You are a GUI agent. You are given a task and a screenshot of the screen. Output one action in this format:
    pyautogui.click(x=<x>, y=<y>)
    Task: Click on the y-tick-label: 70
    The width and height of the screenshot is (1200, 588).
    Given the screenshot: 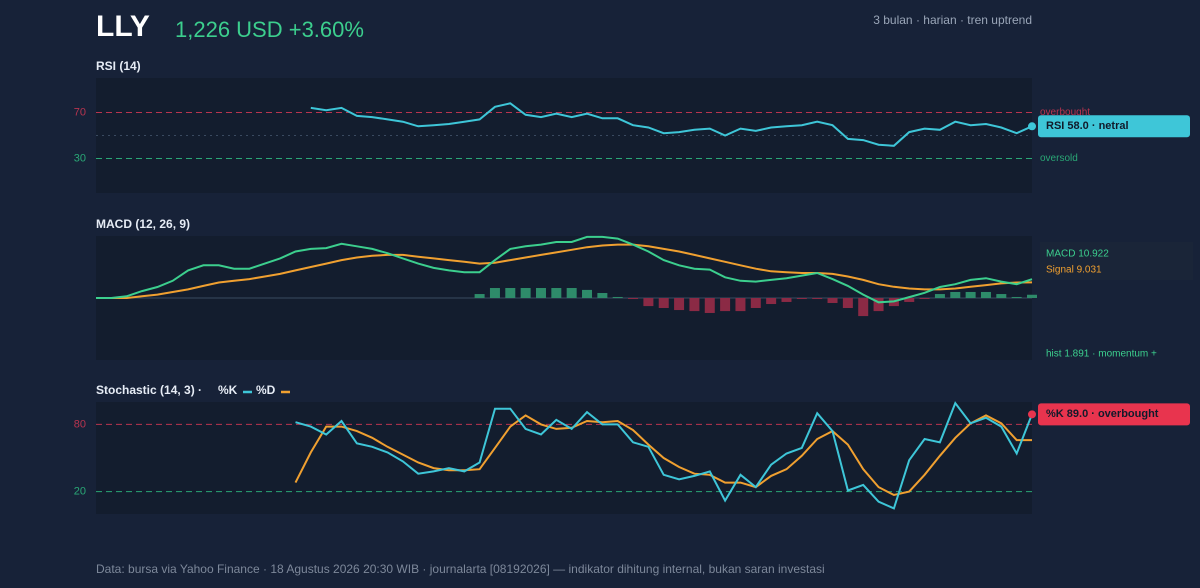 What is the action you would take?
    pyautogui.click(x=80, y=112)
    